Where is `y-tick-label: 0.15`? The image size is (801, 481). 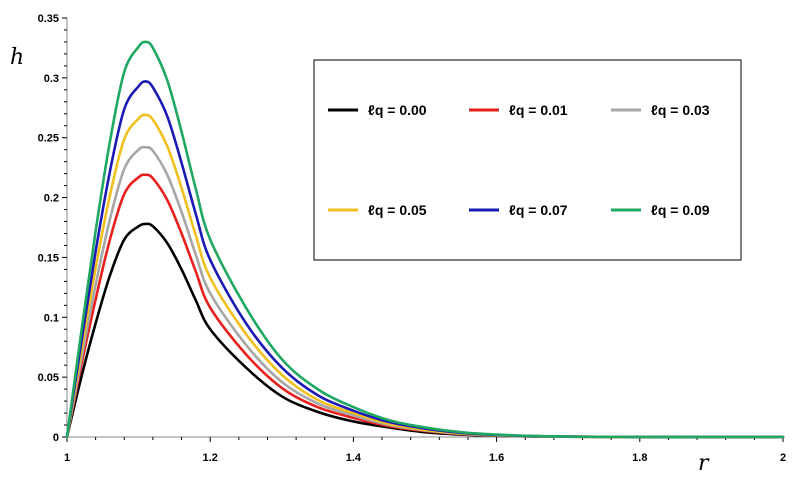 y-tick-label: 0.15 is located at coordinates (48, 258).